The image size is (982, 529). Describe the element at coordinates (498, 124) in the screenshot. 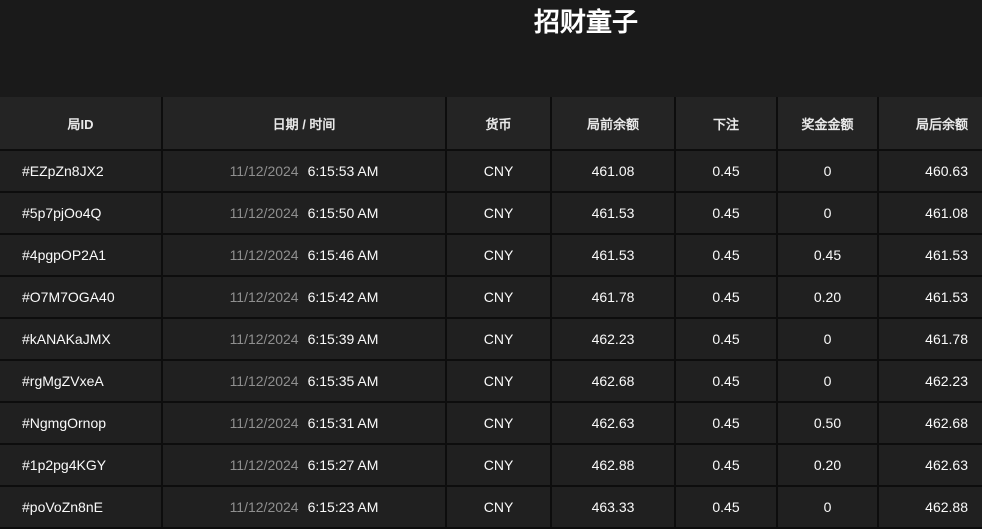

I see `col-header-currency: 货币` at that location.